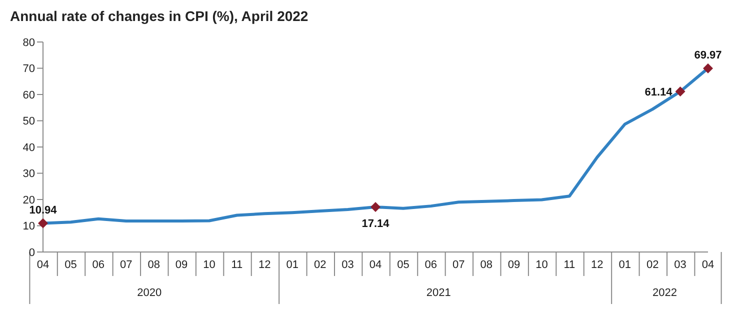  Describe the element at coordinates (708, 55) in the screenshot. I see `data-label: 69.97` at that location.